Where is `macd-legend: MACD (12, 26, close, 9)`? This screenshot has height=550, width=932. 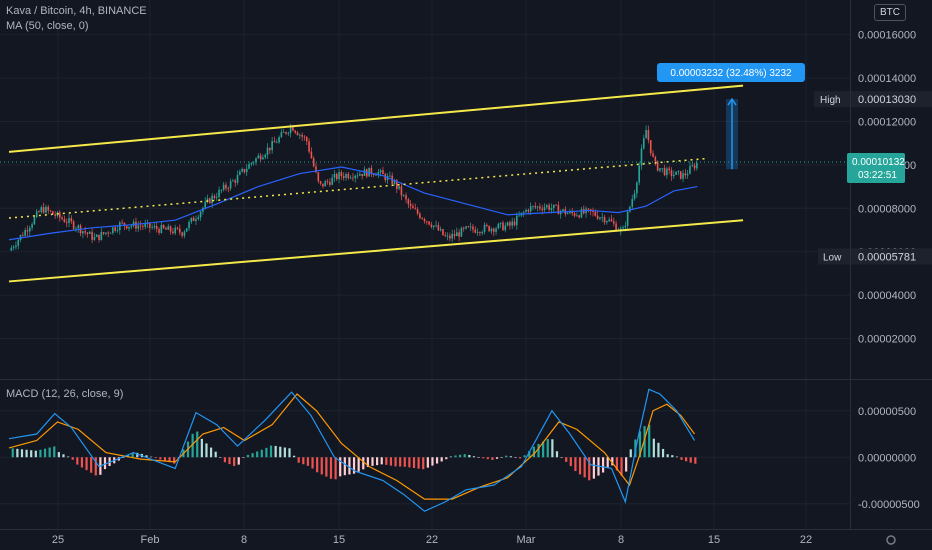 macd-legend: MACD (12, 26, close, 9) is located at coordinates (65, 394).